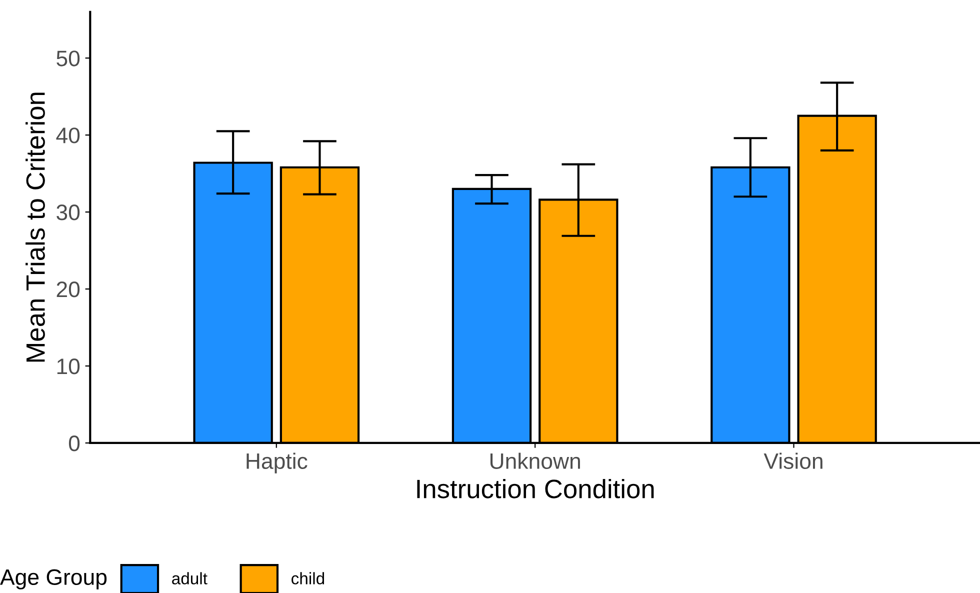  I want to click on x-tick-label: Unknown, so click(535, 461).